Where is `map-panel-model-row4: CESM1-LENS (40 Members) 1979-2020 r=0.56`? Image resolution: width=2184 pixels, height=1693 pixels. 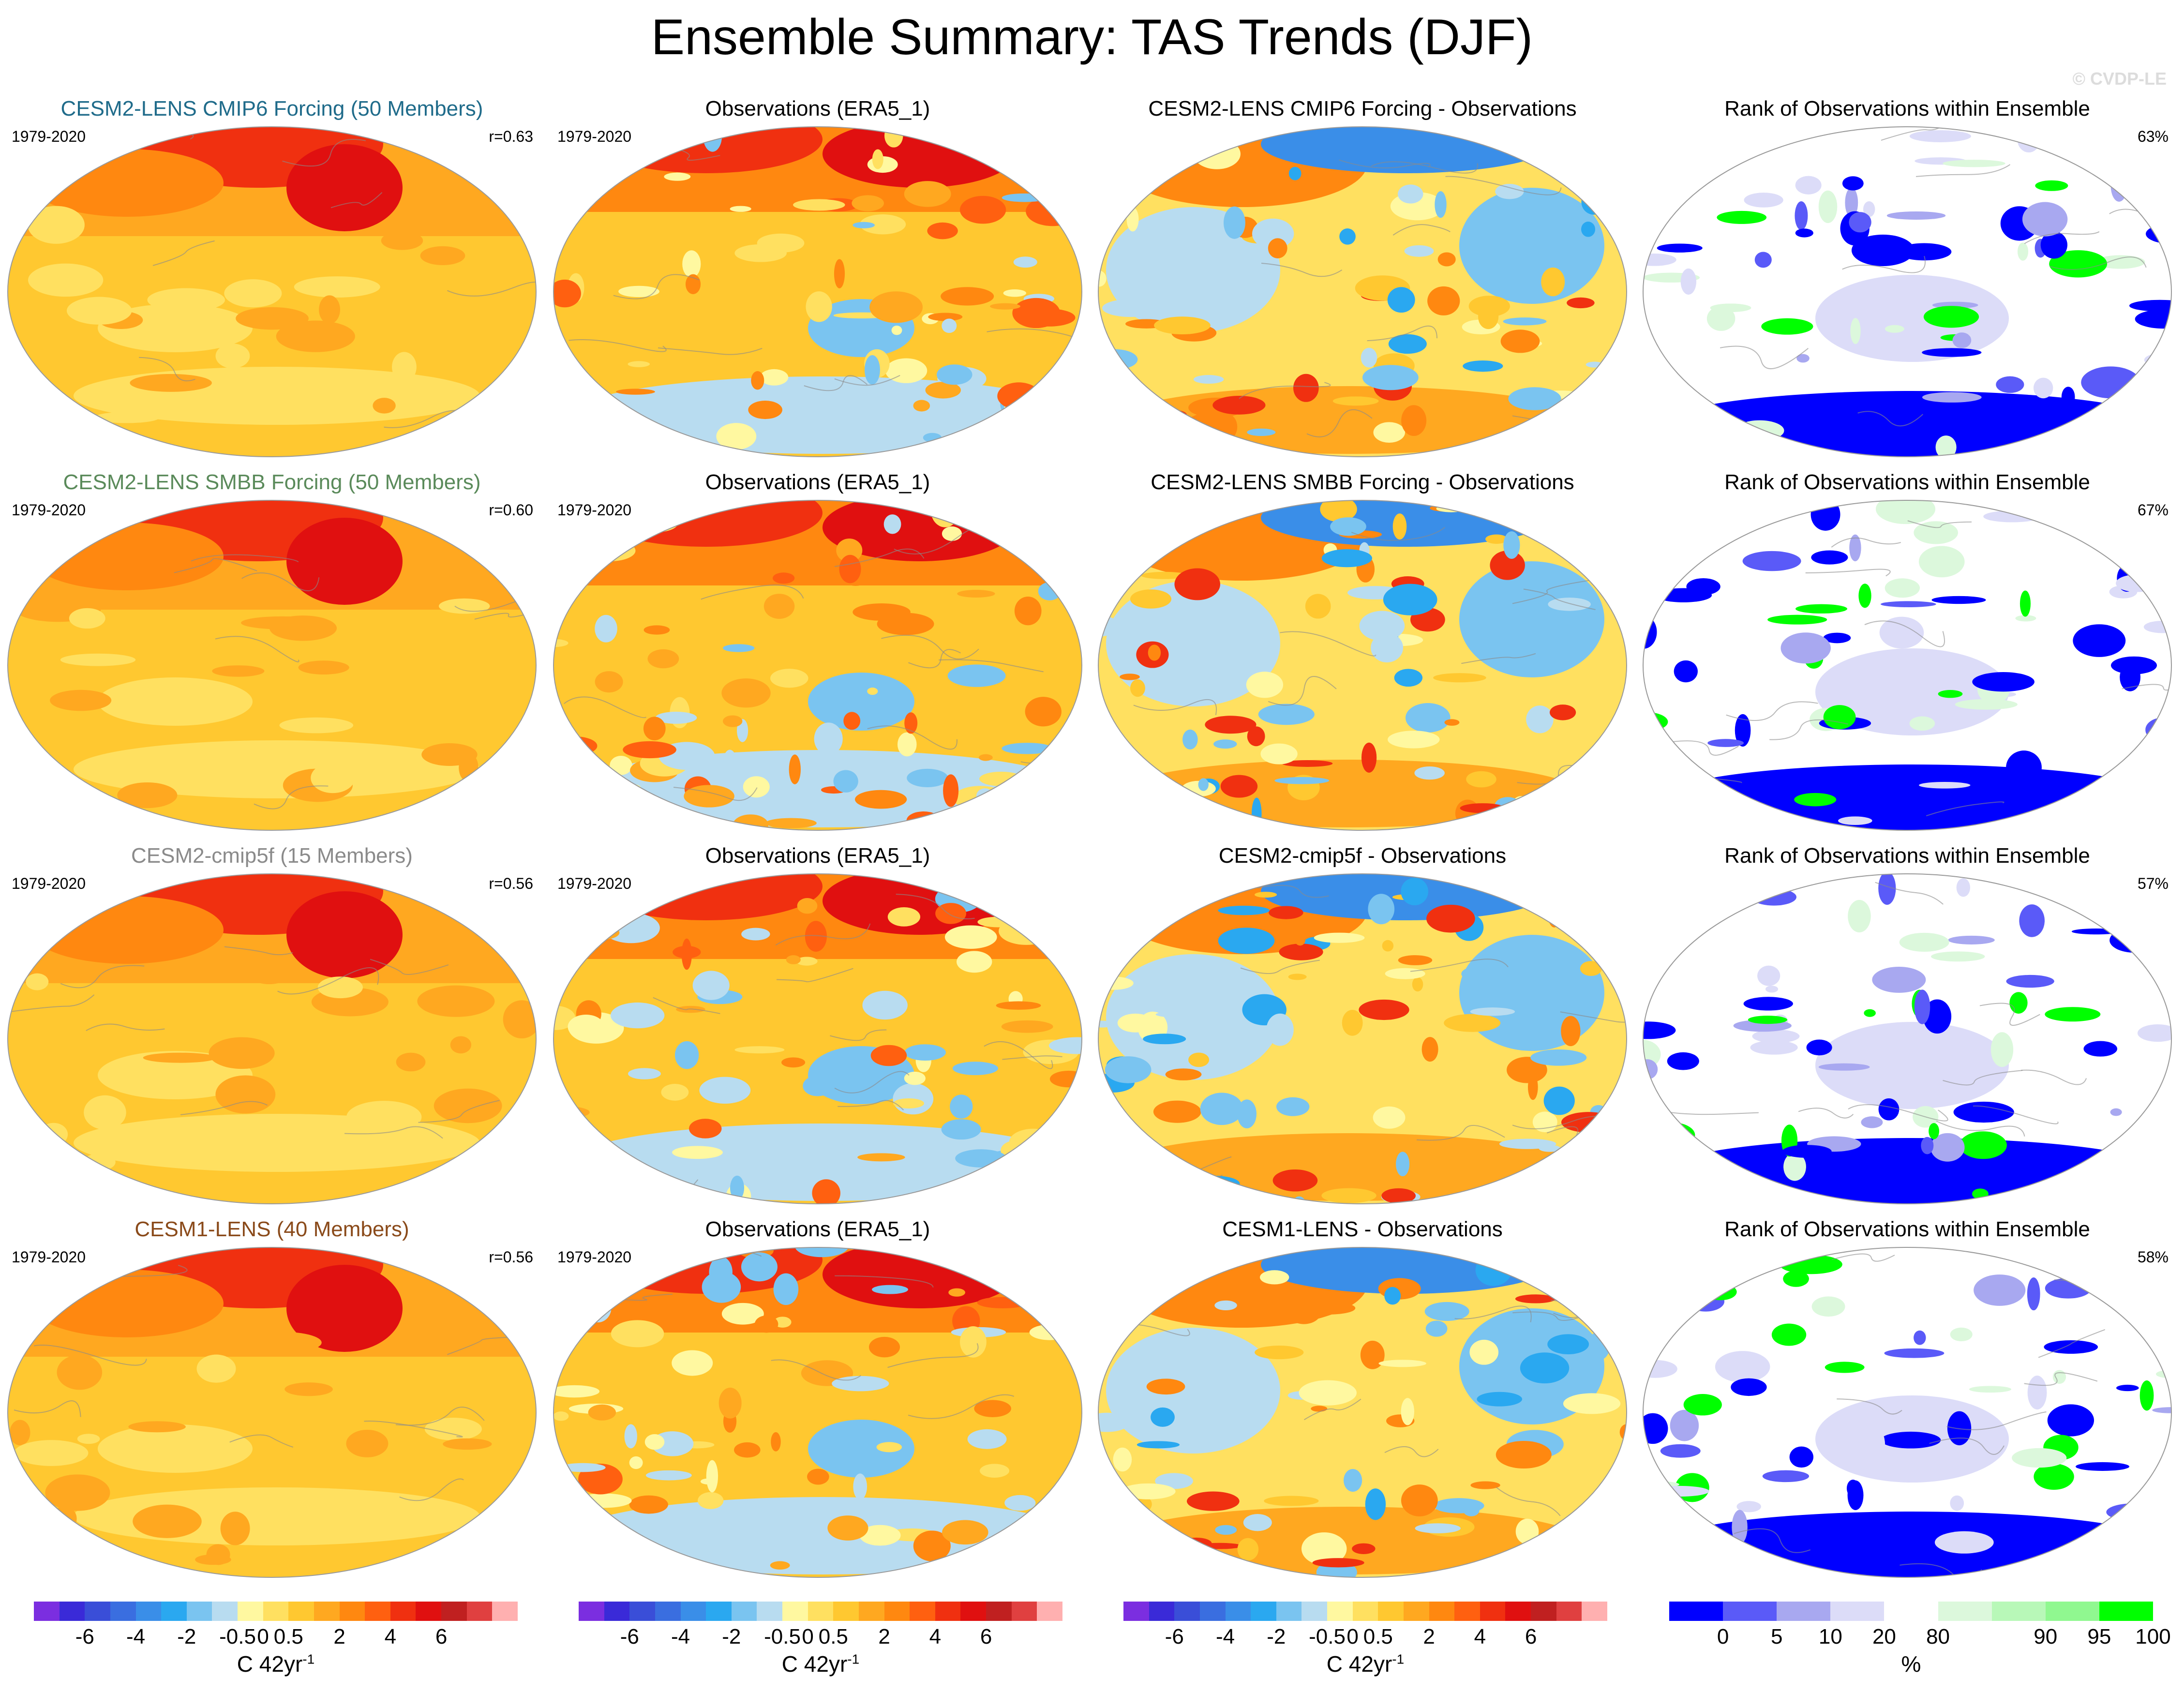 map-panel-model-row4: CESM1-LENS (40 Members) 1979-2020 r=0.56 is located at coordinates (274, 1404).